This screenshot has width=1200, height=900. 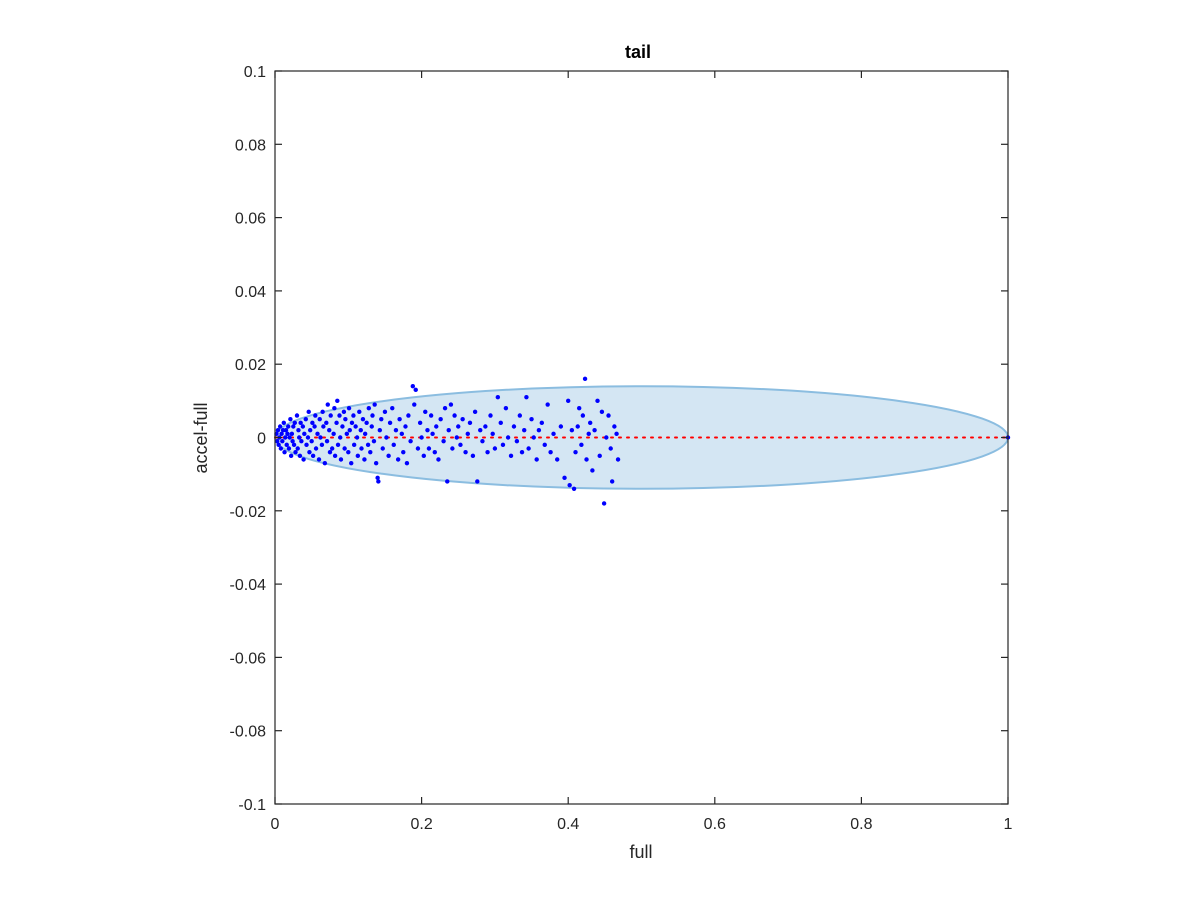 I want to click on x-tick-label: 1, so click(x=1008, y=824).